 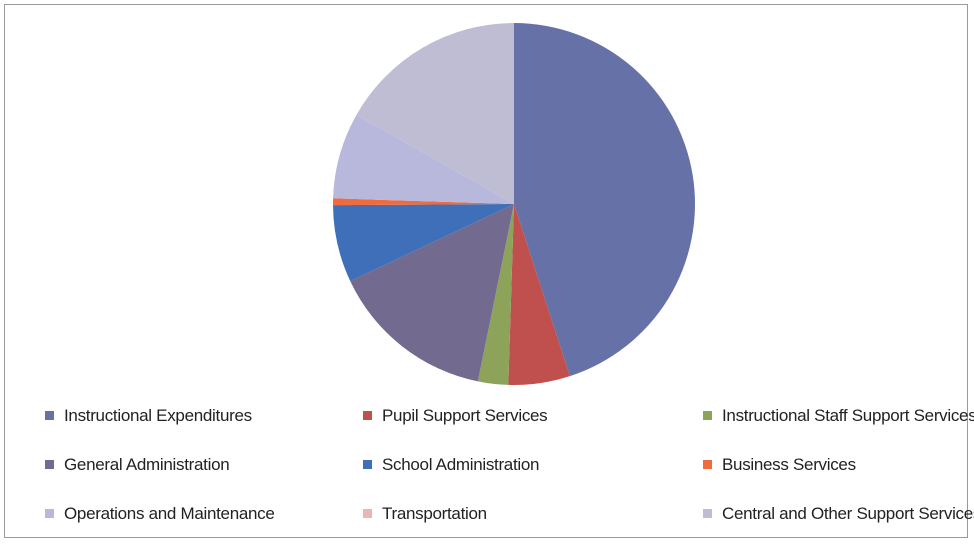 I want to click on legend-item: Business Services, so click(x=834, y=464).